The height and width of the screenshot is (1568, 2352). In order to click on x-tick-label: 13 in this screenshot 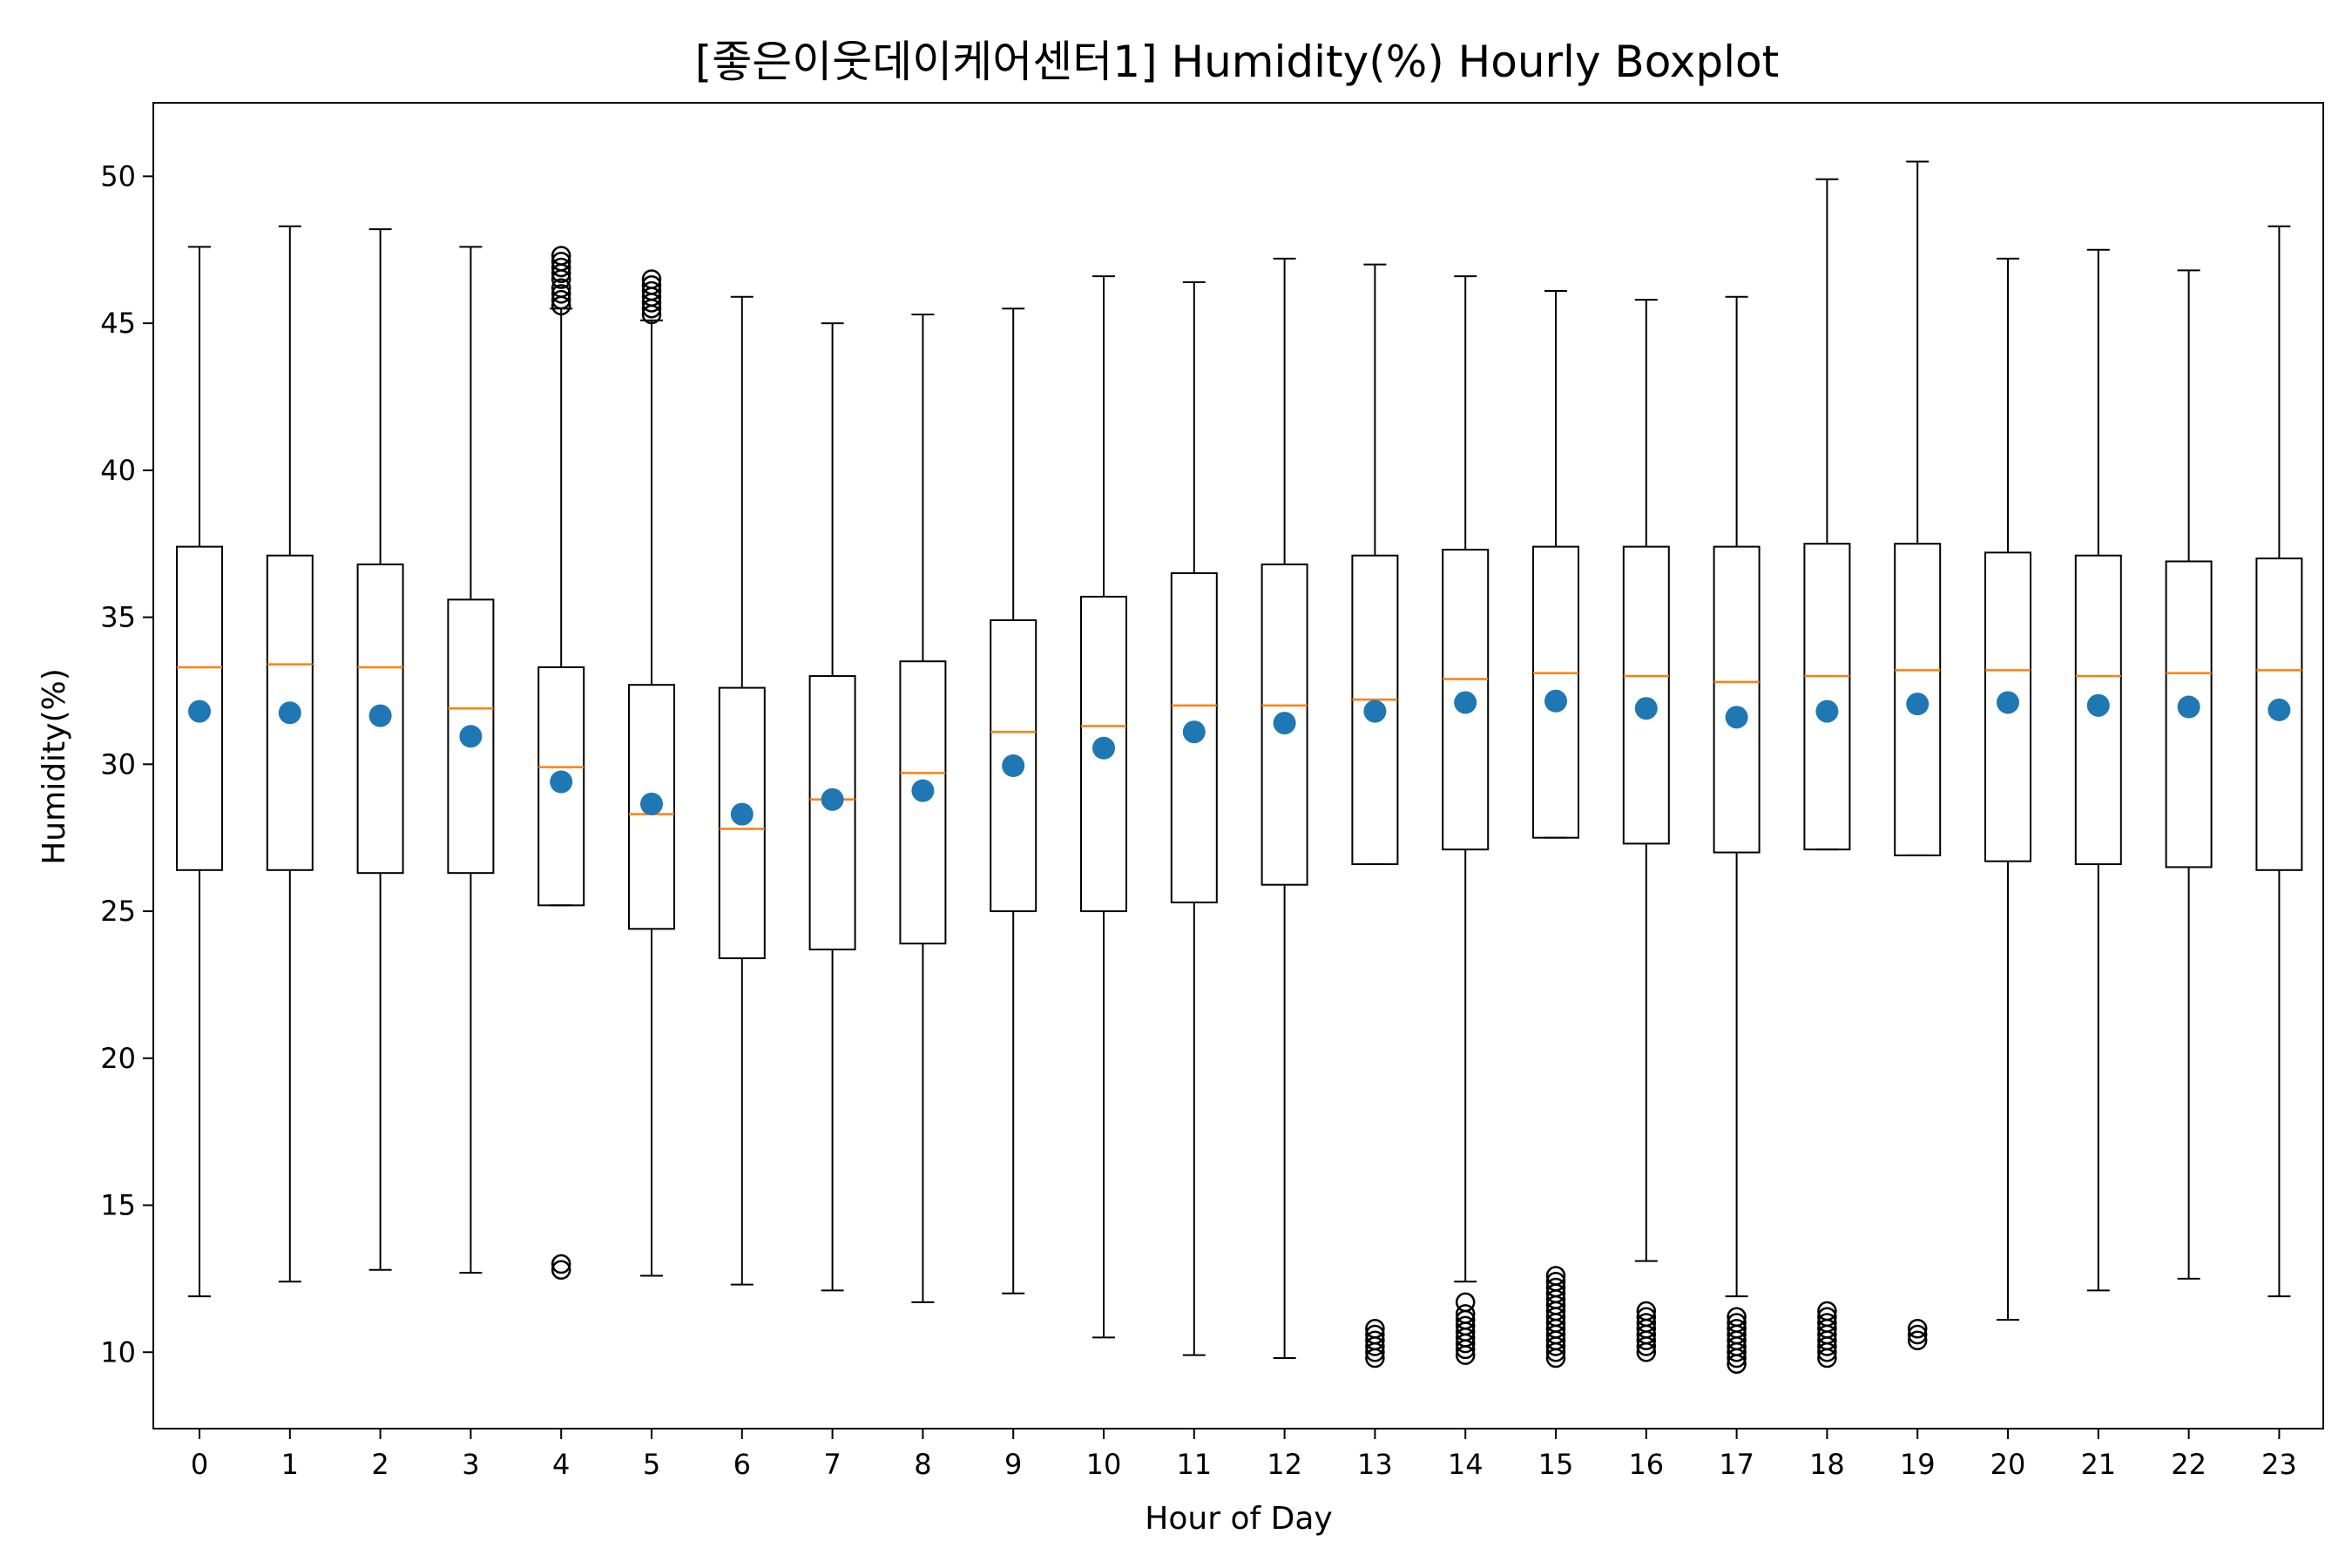, I will do `click(1375, 1464)`.